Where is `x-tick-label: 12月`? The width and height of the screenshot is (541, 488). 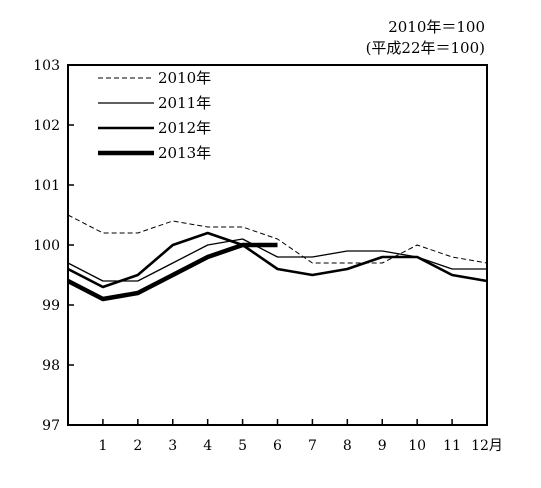 x-tick-label: 12月 is located at coordinates (487, 446).